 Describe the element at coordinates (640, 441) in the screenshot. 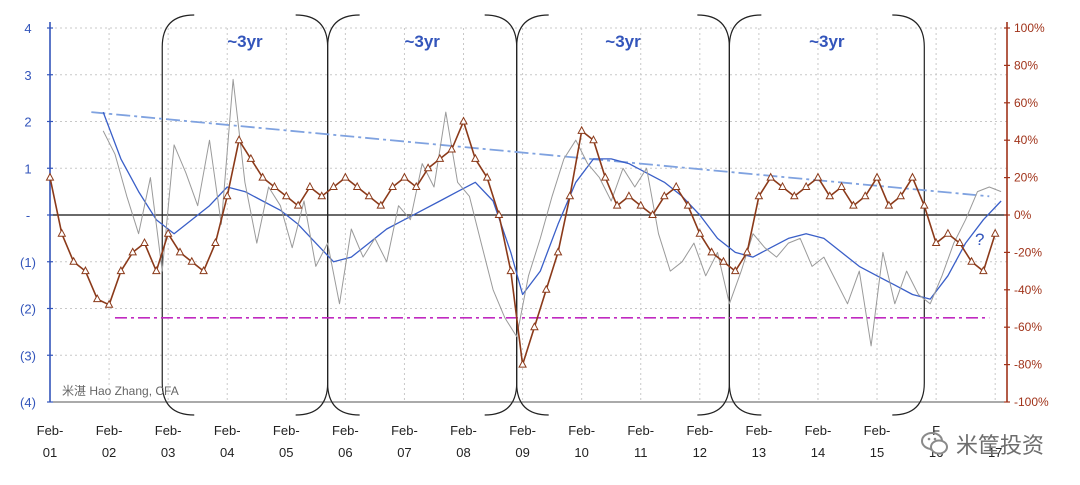

I see `x-tick-label: Feb- 11` at that location.